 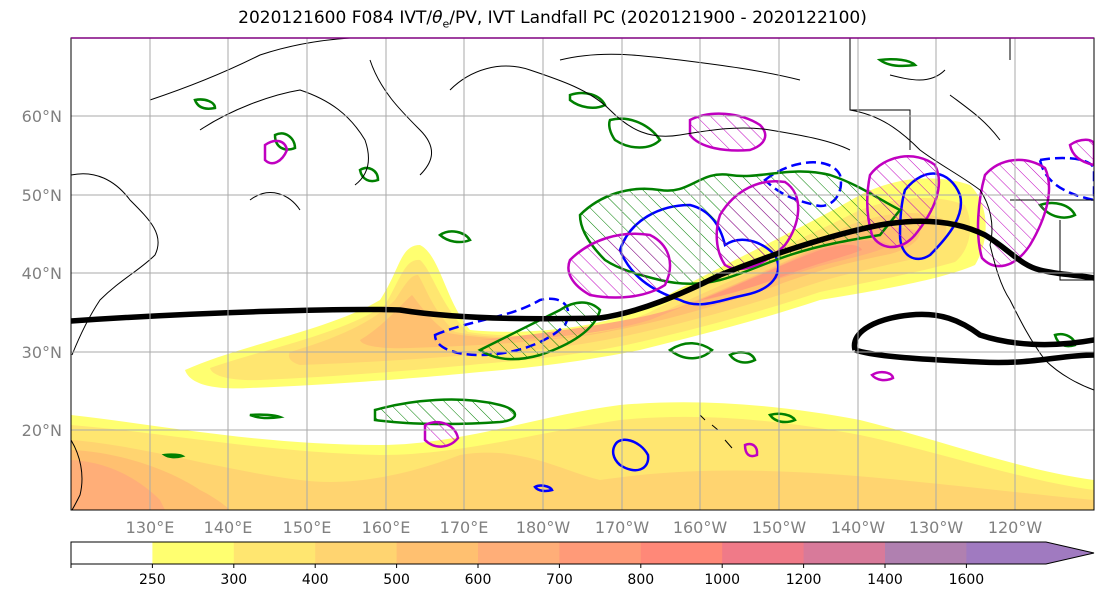 What do you see at coordinates (640, 580) in the screenshot?
I see `colorbar-label: 800` at bounding box center [640, 580].